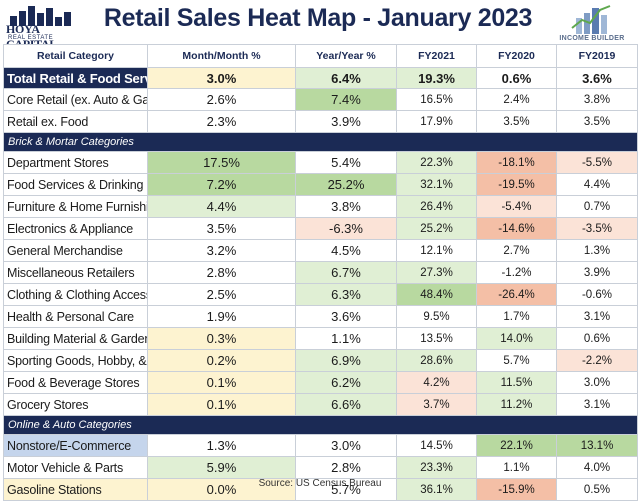 This screenshot has height=501, width=640. Describe the element at coordinates (346, 99) in the screenshot. I see `yoy-cell: 7.4%` at that location.